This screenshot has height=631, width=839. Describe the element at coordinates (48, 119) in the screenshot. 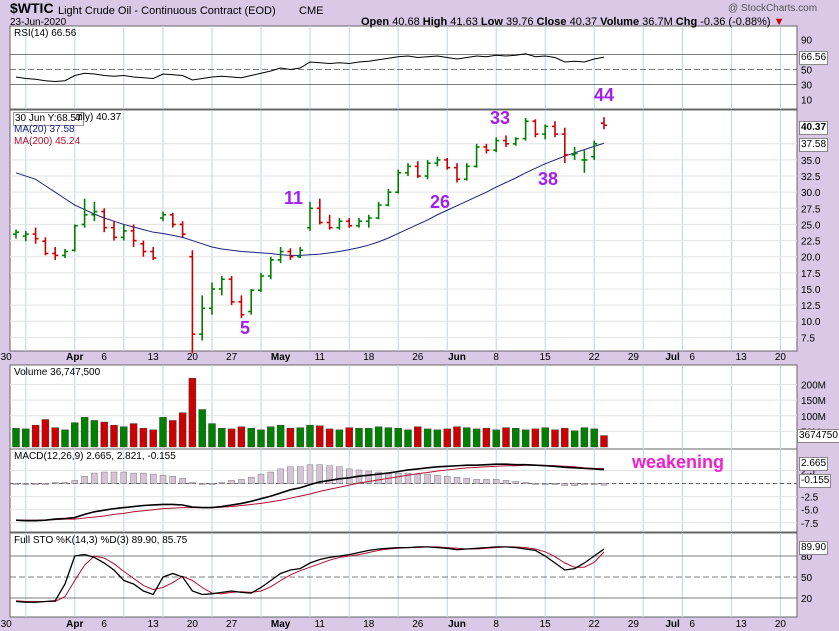

I see `cursor-readout: 30 Jun Y:68.57` at that location.